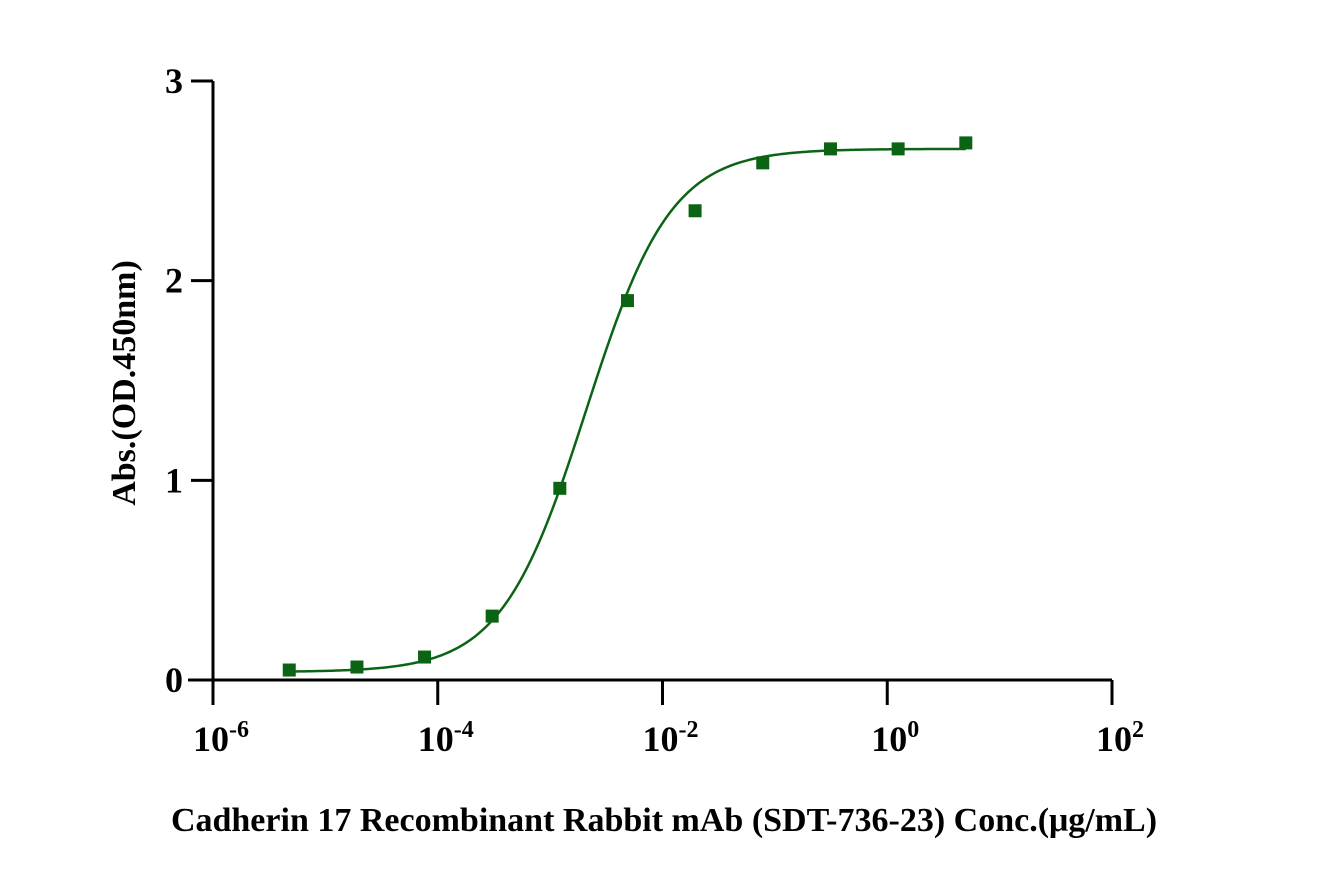  Describe the element at coordinates (239, 730) in the screenshot. I see `x-tick-exp: -6` at that location.